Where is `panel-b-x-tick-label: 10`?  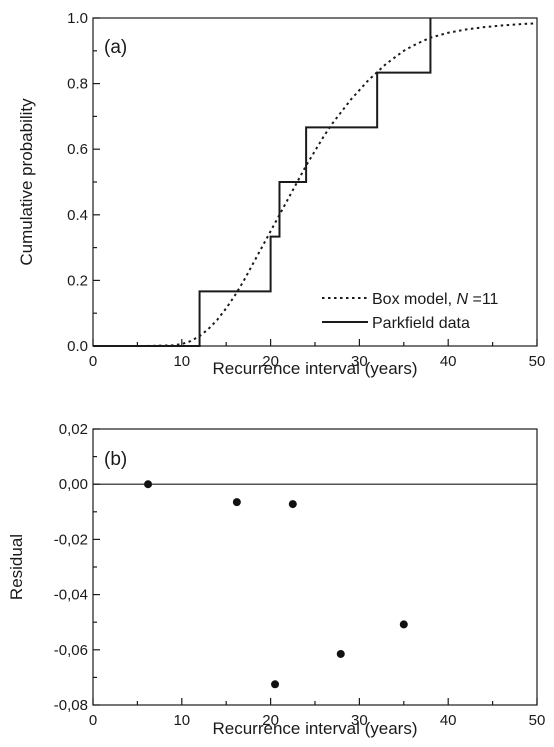
panel-b-x-tick-label: 10 is located at coordinates (181, 720).